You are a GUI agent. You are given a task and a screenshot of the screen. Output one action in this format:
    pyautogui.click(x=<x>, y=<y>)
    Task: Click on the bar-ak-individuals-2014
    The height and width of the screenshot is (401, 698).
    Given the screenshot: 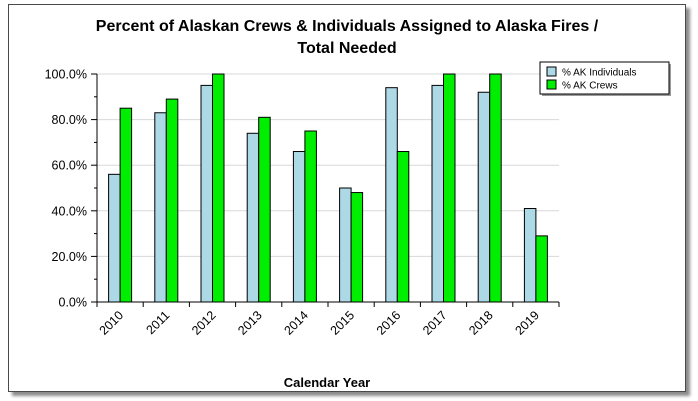 What is the action you would take?
    pyautogui.click(x=299, y=227)
    